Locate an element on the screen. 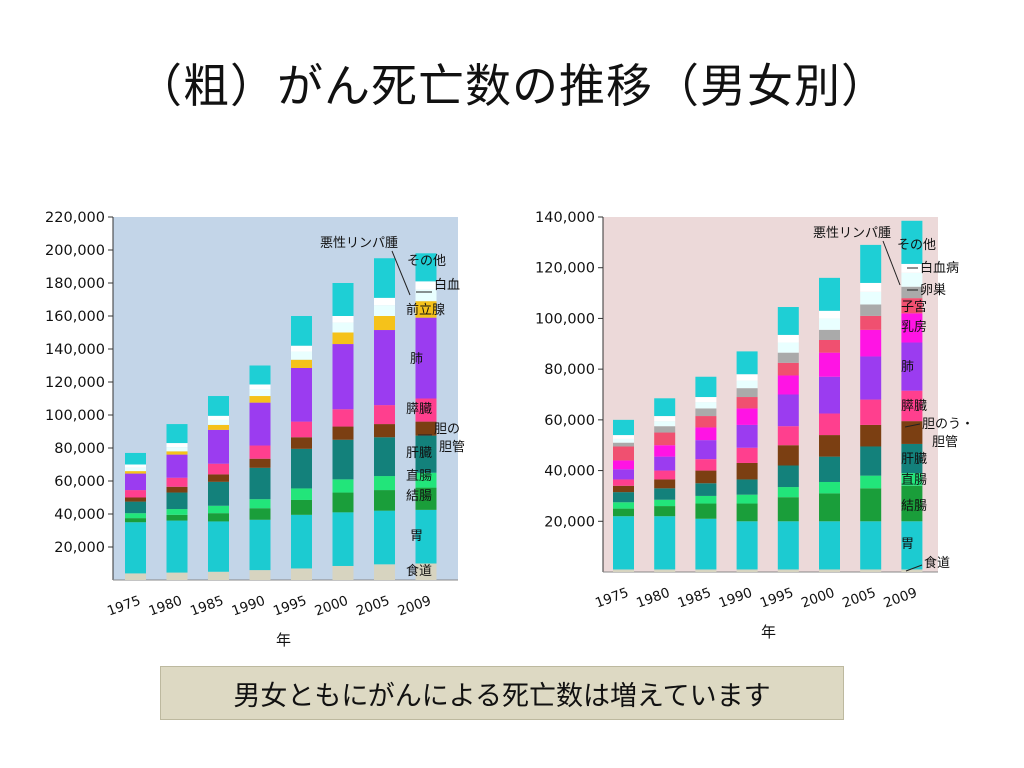 The image size is (1024, 768). bar-segment-胆のう・胆管-1985 is located at coordinates (706, 477).